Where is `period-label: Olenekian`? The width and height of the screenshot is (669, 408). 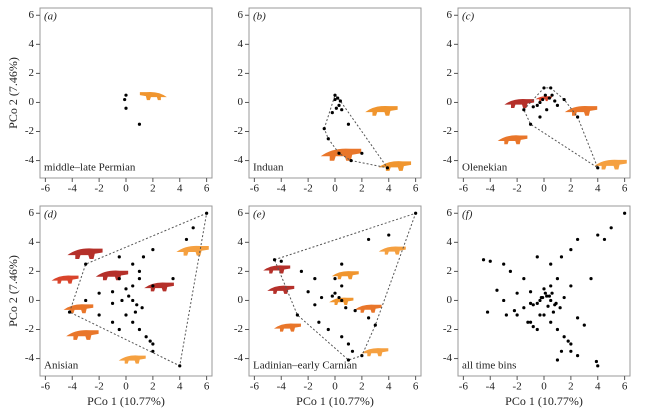 period-label: Olenekian is located at coordinates (485, 168).